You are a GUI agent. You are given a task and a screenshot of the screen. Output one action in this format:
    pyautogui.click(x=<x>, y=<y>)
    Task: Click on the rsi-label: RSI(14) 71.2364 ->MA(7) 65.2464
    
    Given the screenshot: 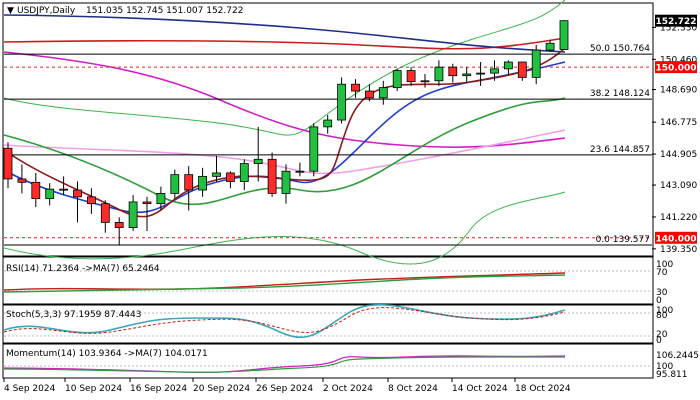 What is the action you would take?
    pyautogui.click(x=83, y=269)
    